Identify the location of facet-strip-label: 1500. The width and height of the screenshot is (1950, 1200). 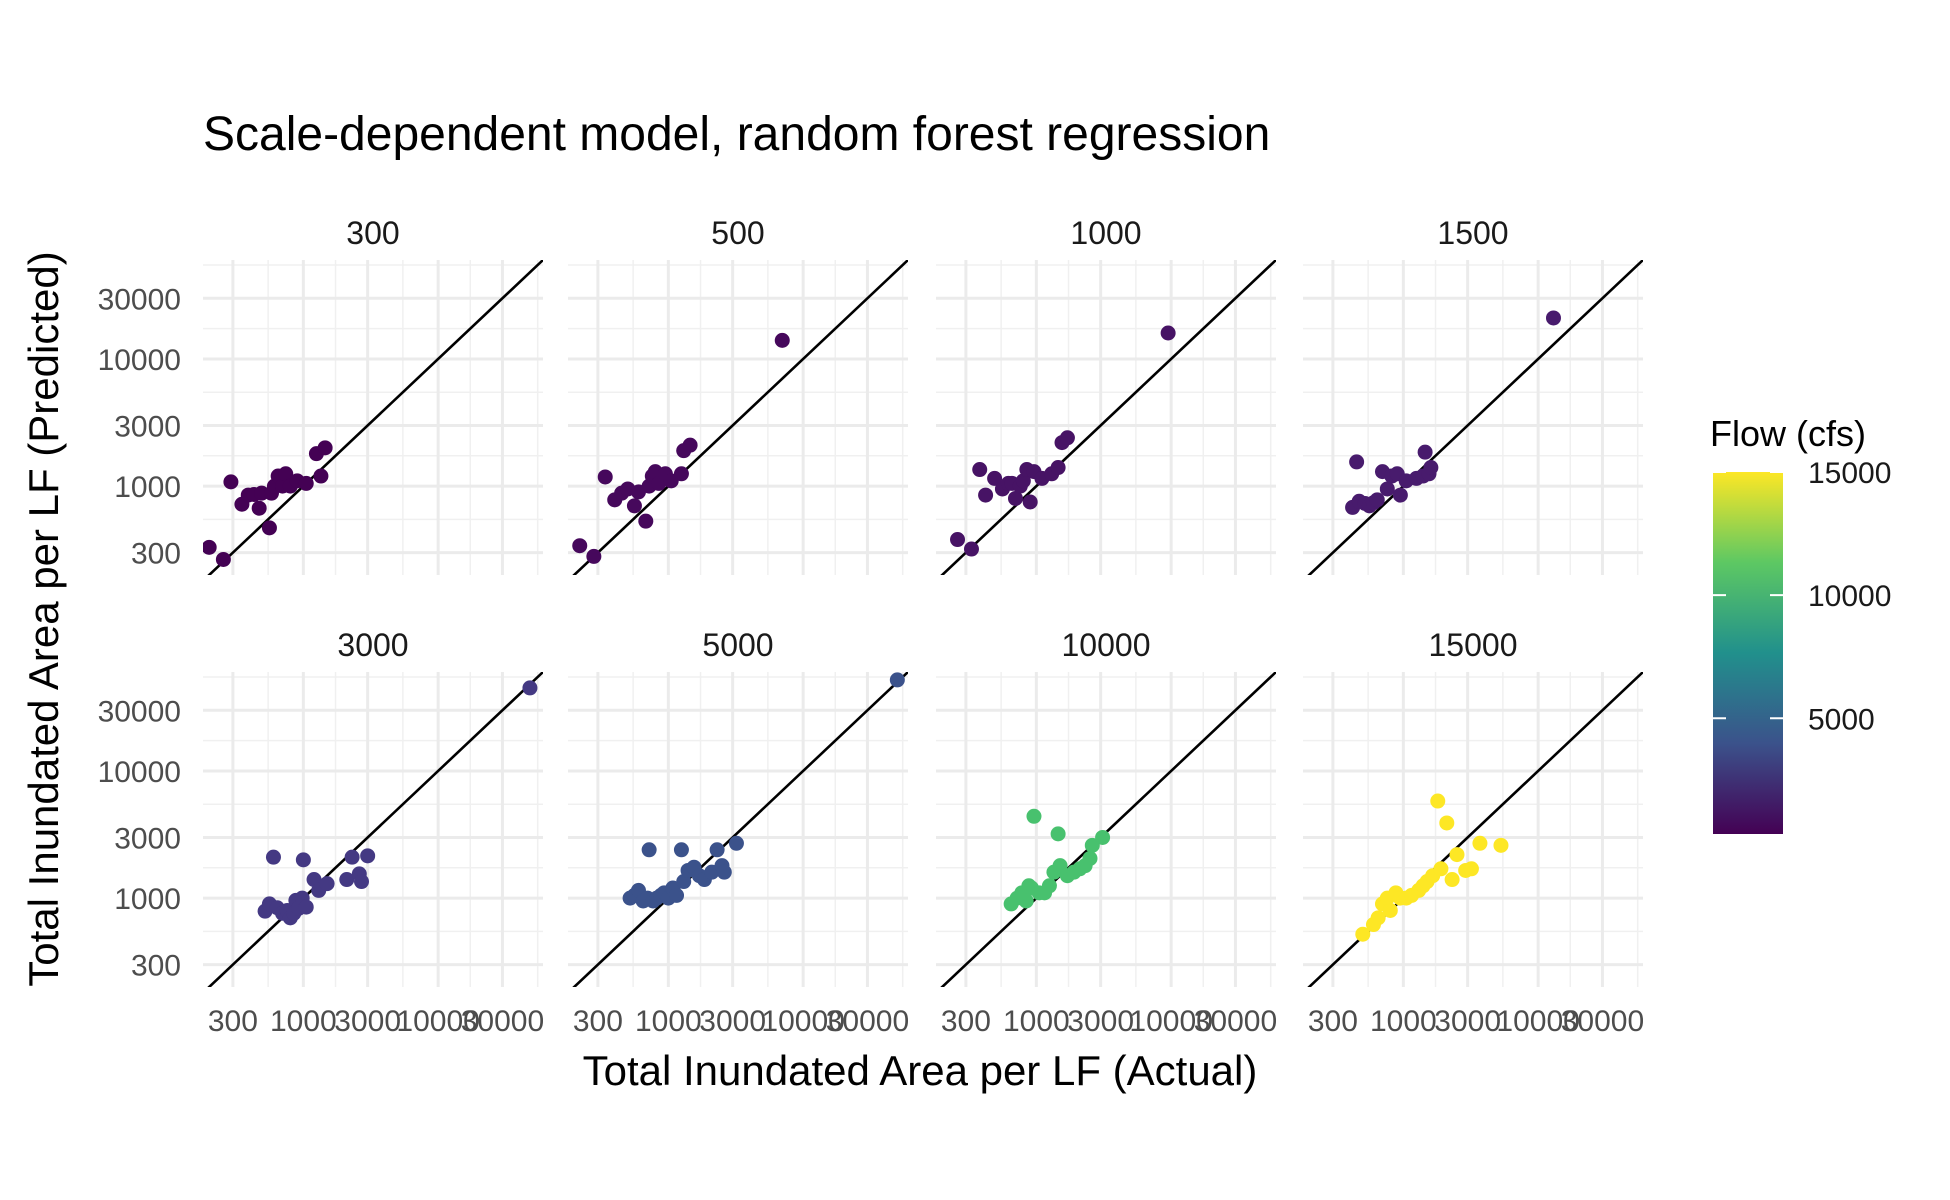
(1472, 233).